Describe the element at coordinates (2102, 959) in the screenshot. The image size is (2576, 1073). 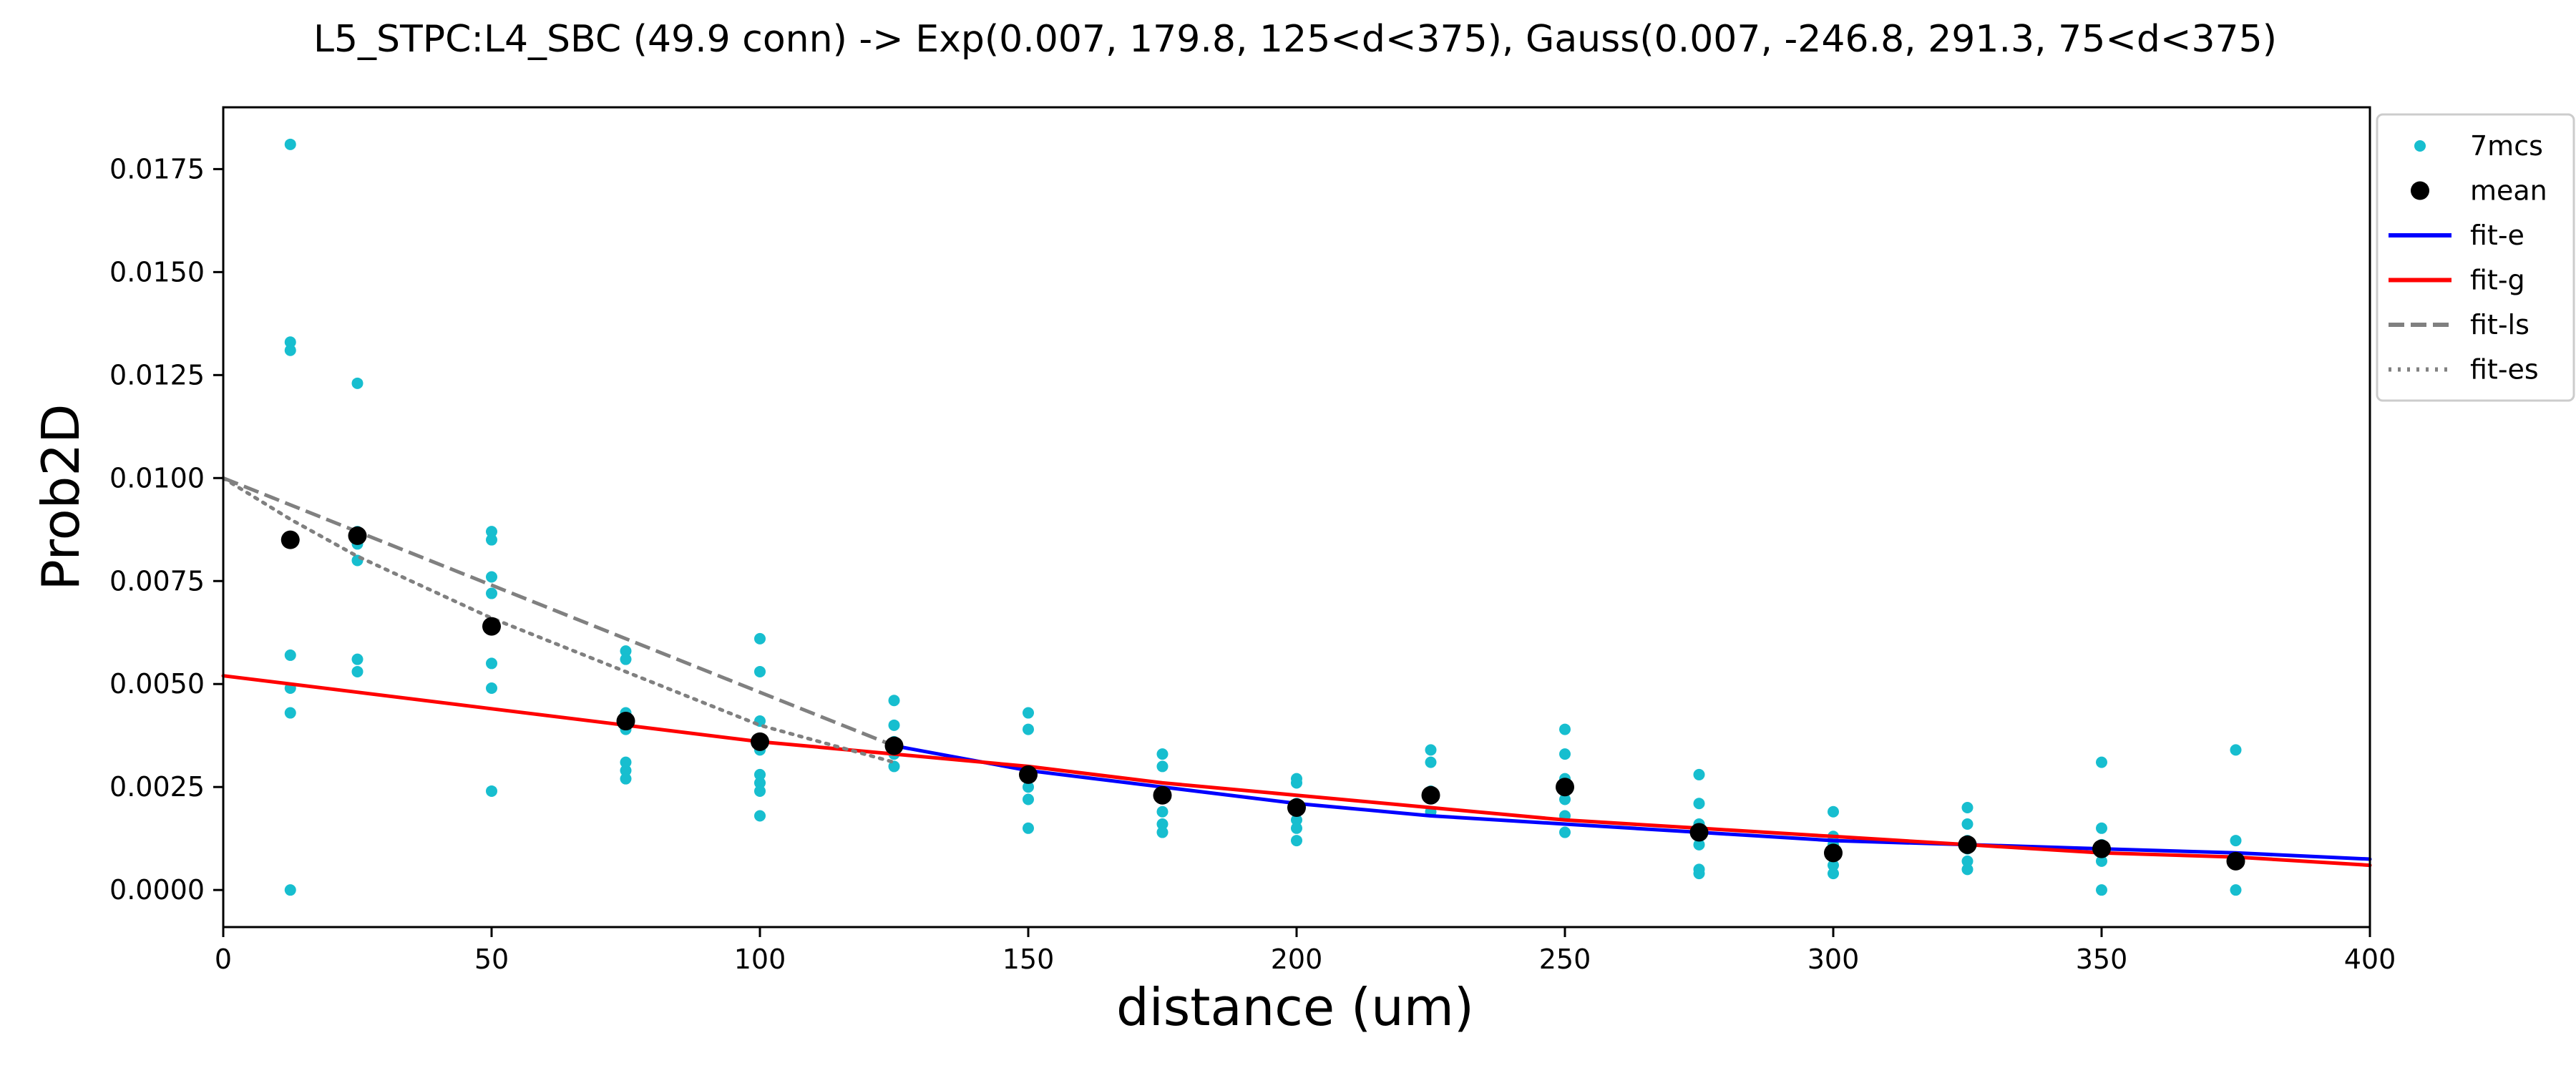
I see `x-tick-label: 350` at that location.